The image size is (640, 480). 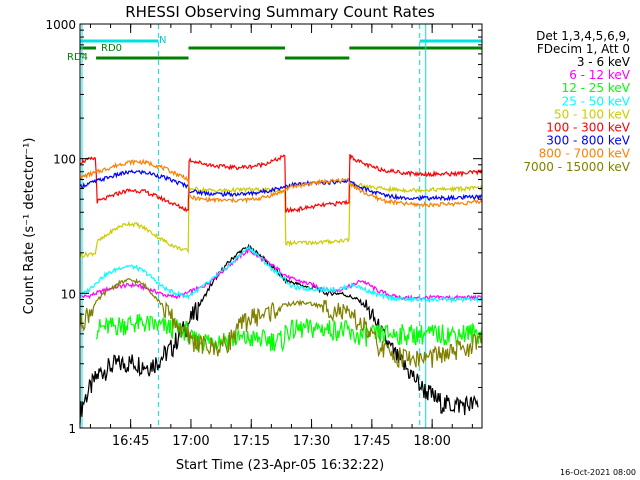 What do you see at coordinates (281, 49) in the screenshot?
I see `instrument-flags` at bounding box center [281, 49].